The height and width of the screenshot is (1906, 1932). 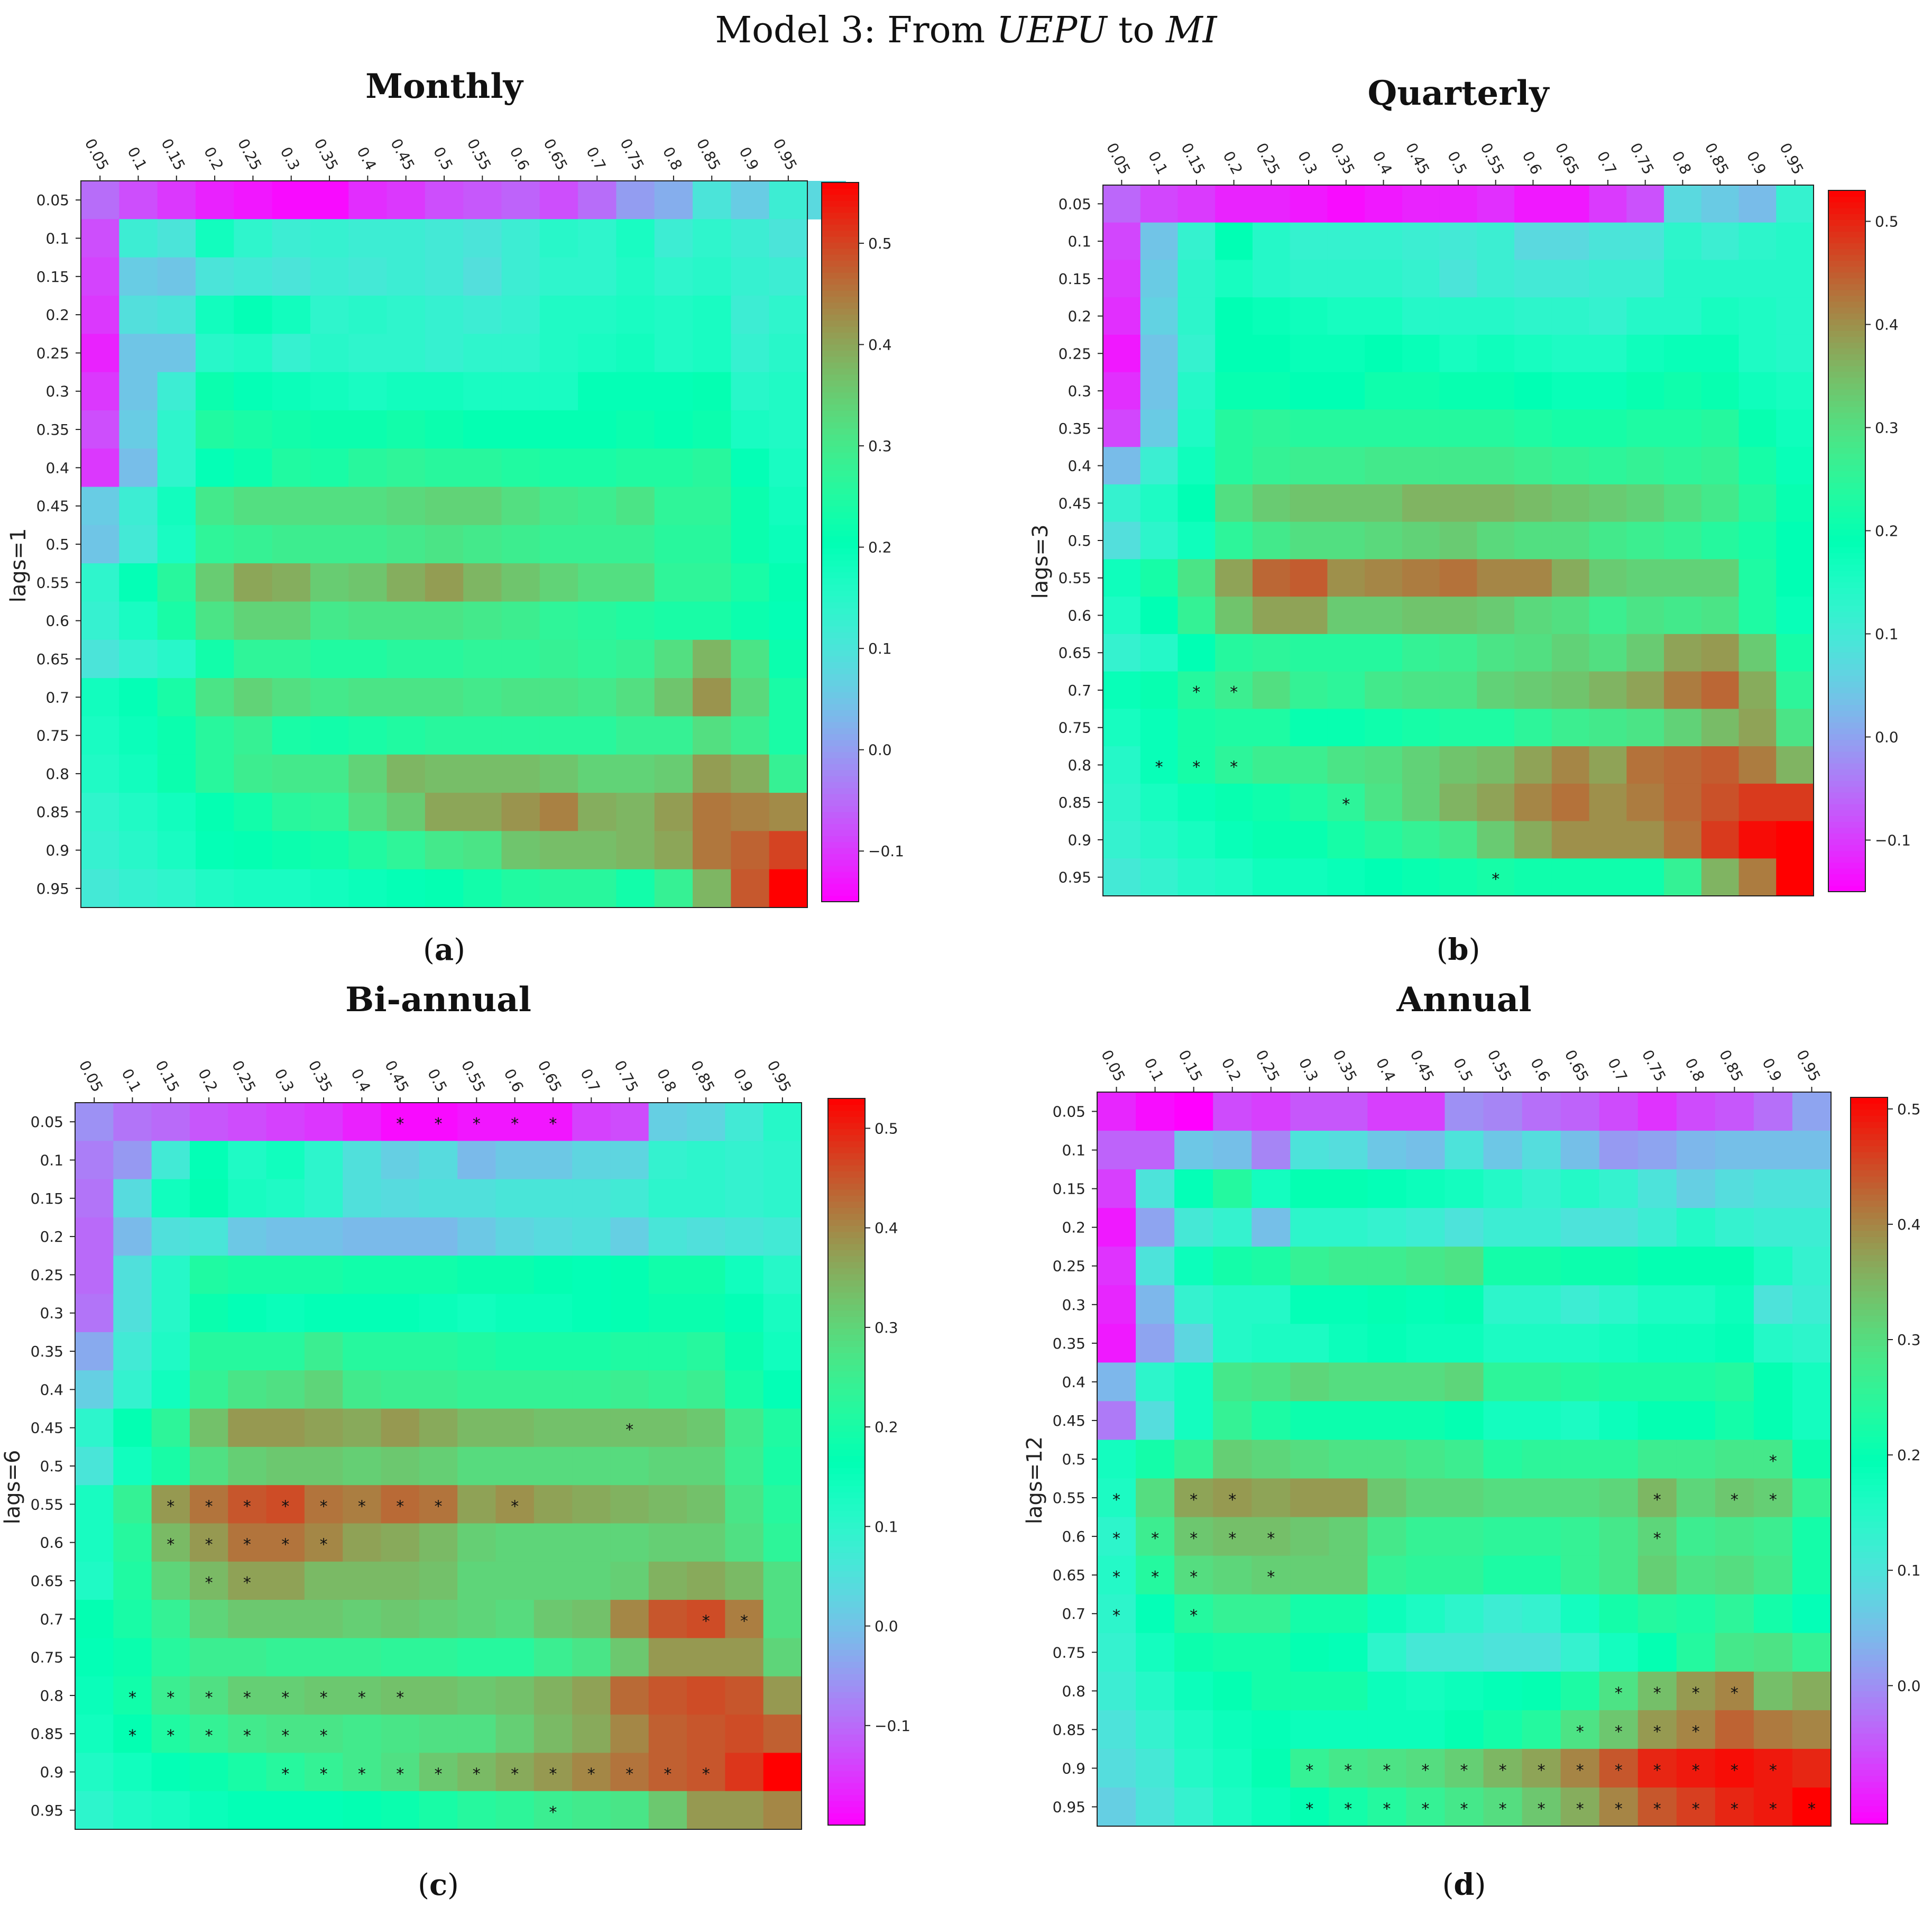 I want to click on x-tick-label: 0.55, so click(x=479, y=154).